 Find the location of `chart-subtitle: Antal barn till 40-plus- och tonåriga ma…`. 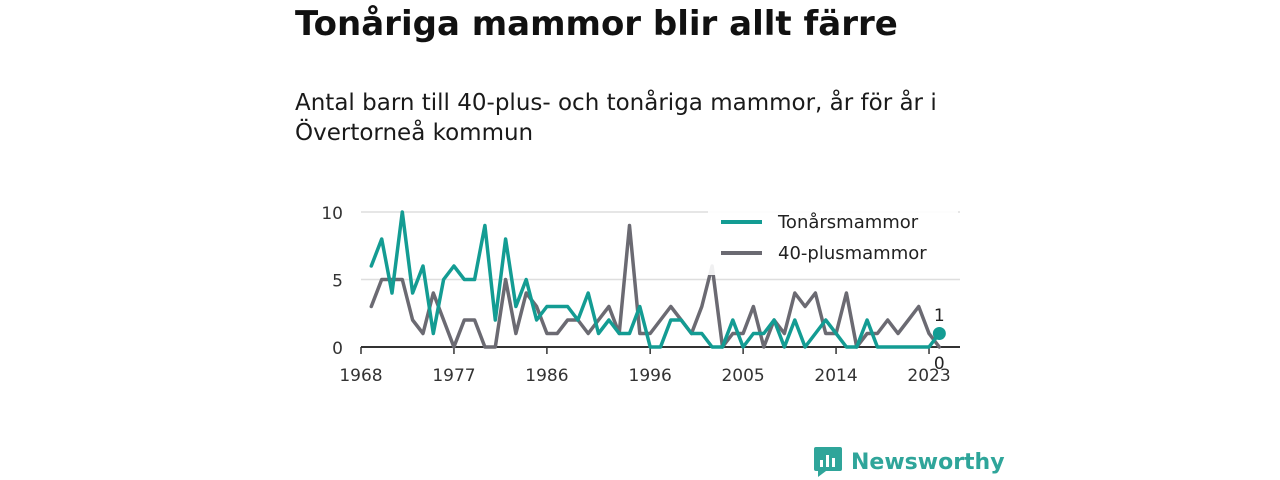

chart-subtitle: Antal barn till 40-plus- och tonåriga ma… is located at coordinates (616, 118).